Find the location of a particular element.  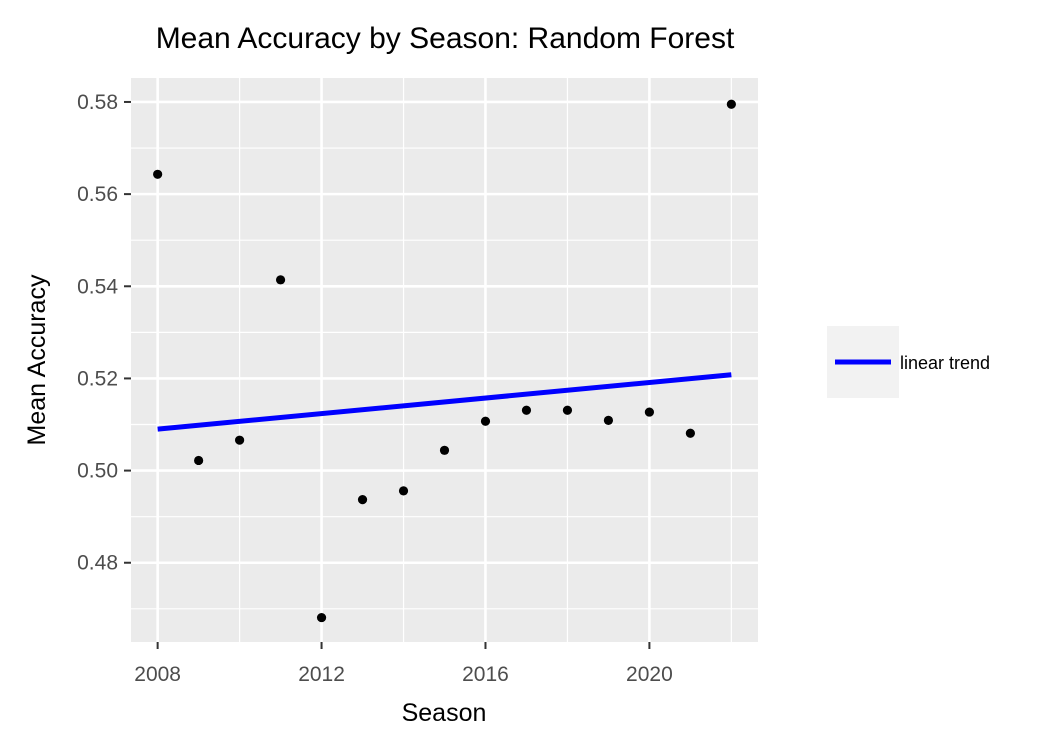

y-axis-title: Mean Accuracy is located at coordinates (37, 359).